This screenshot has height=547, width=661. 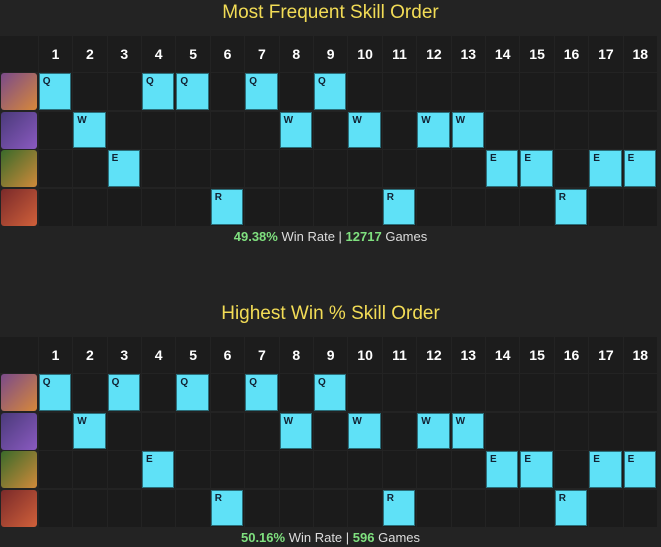 What do you see at coordinates (330, 313) in the screenshot?
I see `section-title: Highest Win % Skill Order` at bounding box center [330, 313].